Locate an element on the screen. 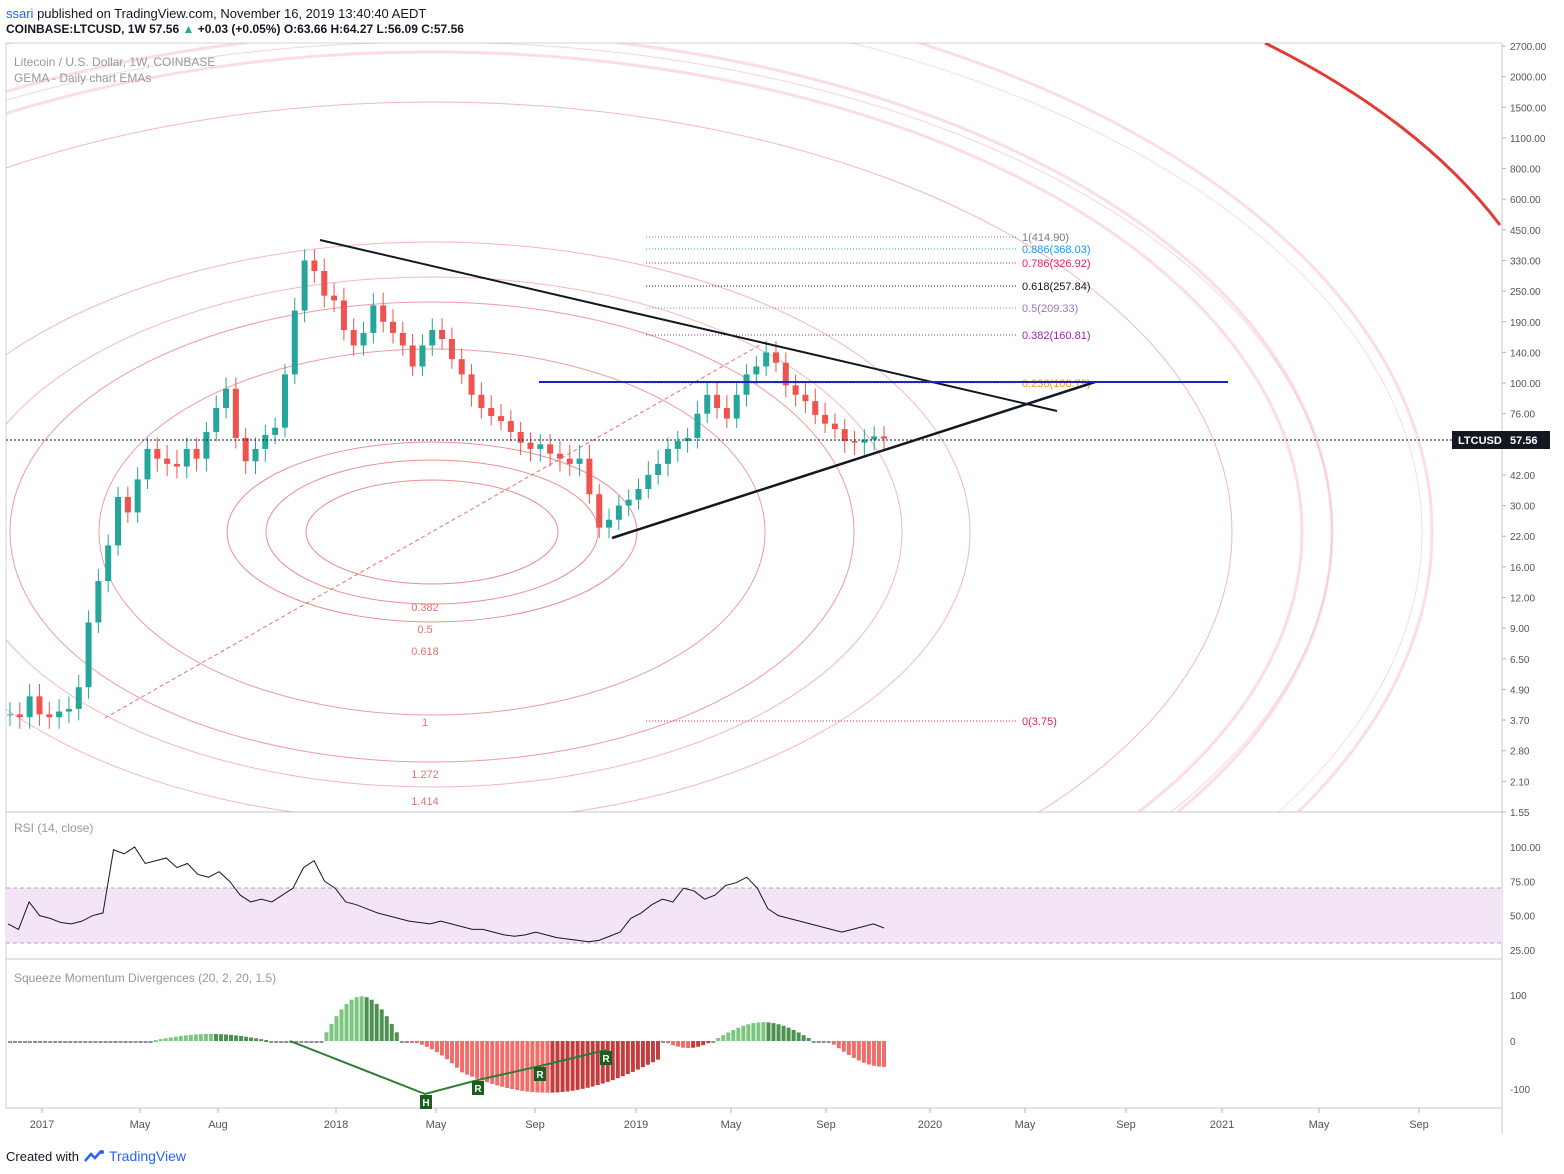  time-tick-label: 2020 is located at coordinates (930, 1125).